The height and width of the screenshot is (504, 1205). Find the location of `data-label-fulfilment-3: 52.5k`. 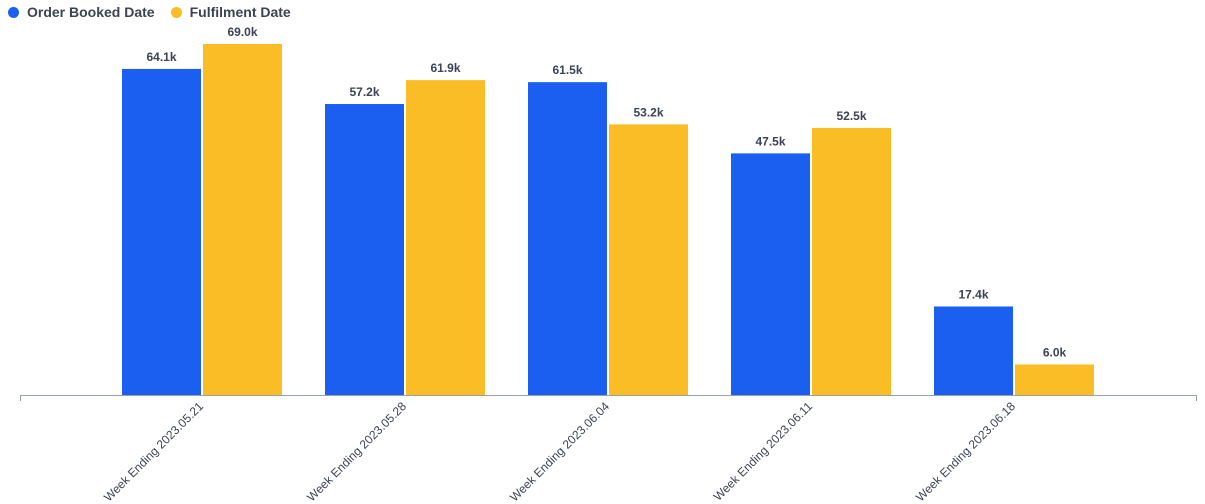

data-label-fulfilment-3: 52.5k is located at coordinates (851, 116).